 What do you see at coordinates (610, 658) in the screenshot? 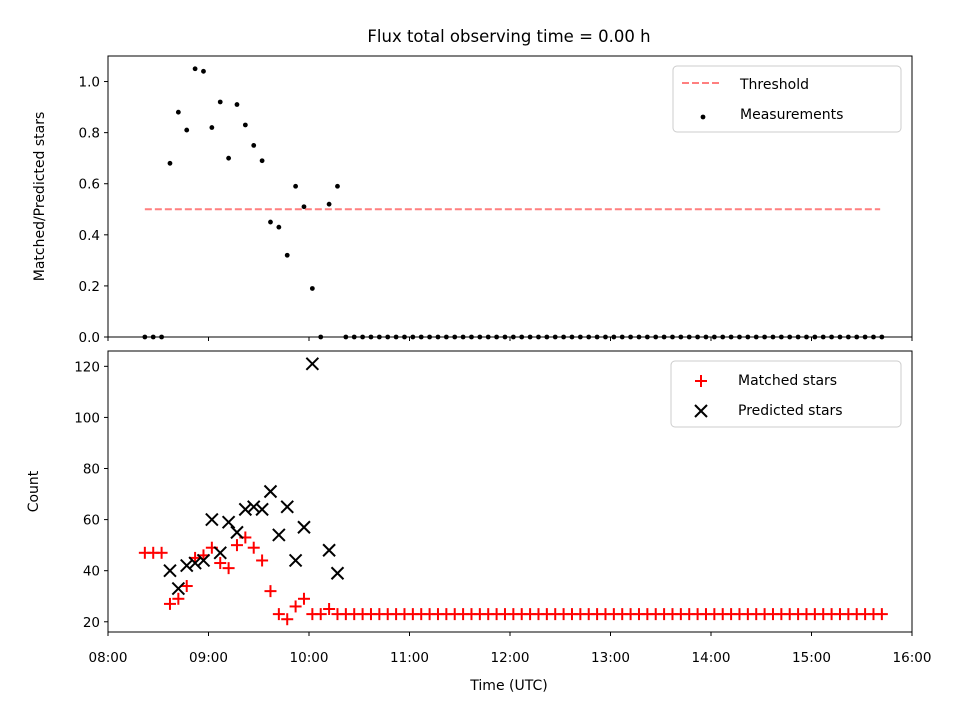
I see `x-tick-label: 13:00` at bounding box center [610, 658].